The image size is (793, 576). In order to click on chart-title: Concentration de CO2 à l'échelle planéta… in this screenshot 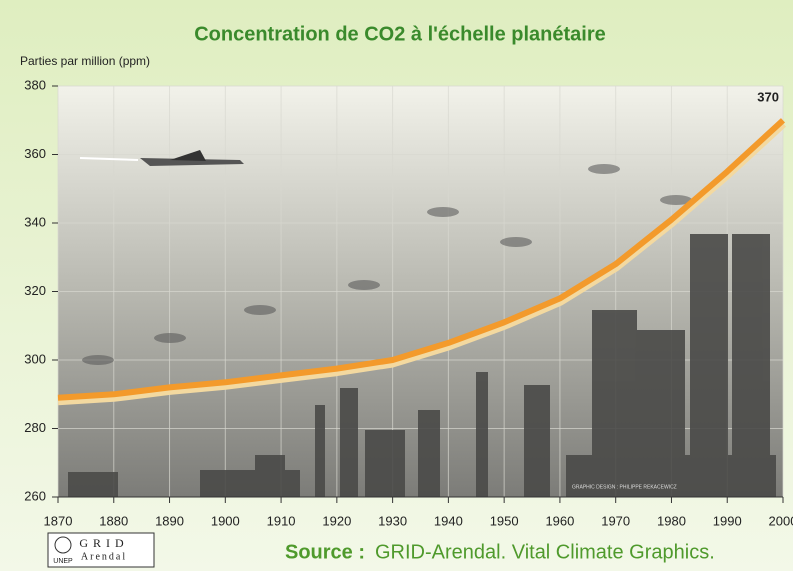, I will do `click(400, 34)`.